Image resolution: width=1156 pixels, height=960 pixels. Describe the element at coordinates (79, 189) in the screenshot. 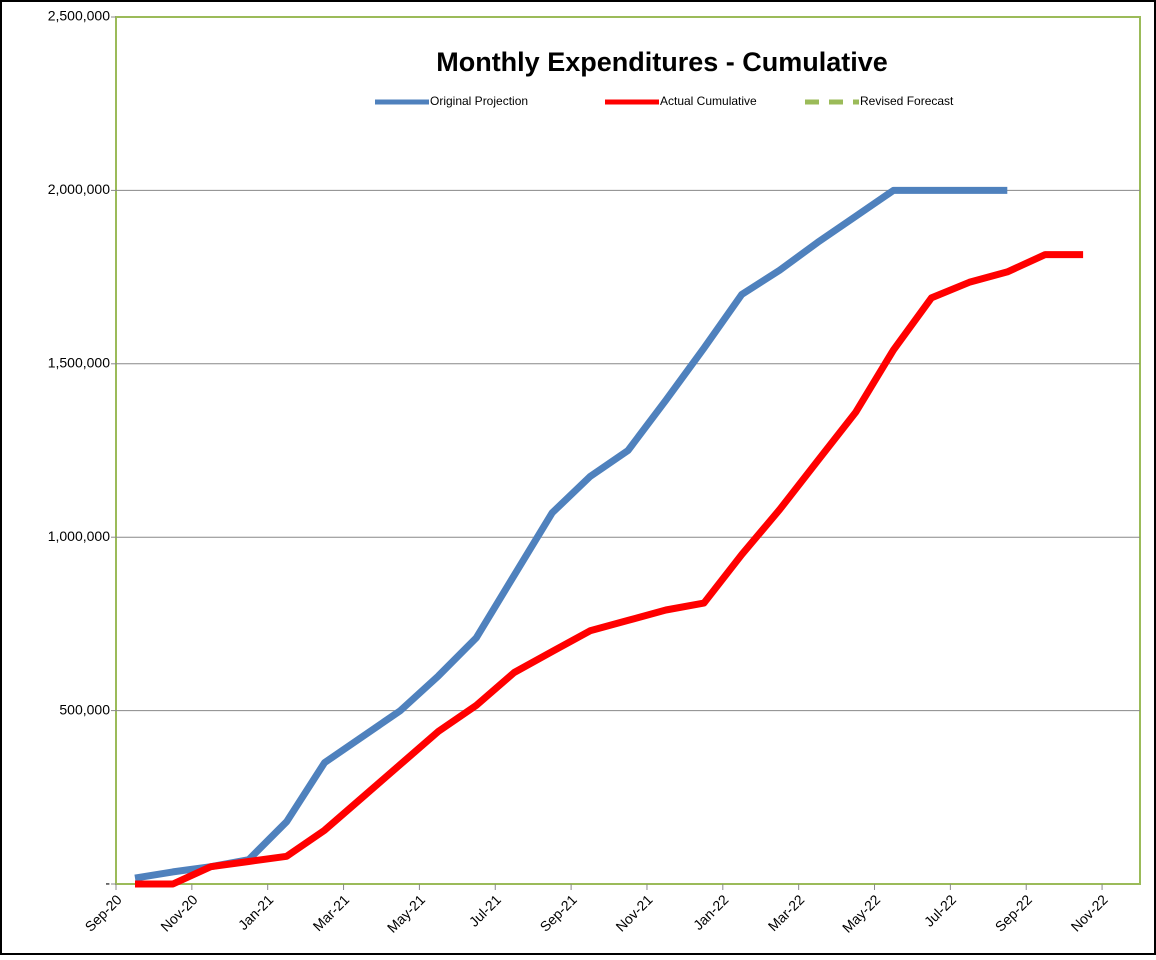

I see `y-tick-label: 2,000,000` at that location.